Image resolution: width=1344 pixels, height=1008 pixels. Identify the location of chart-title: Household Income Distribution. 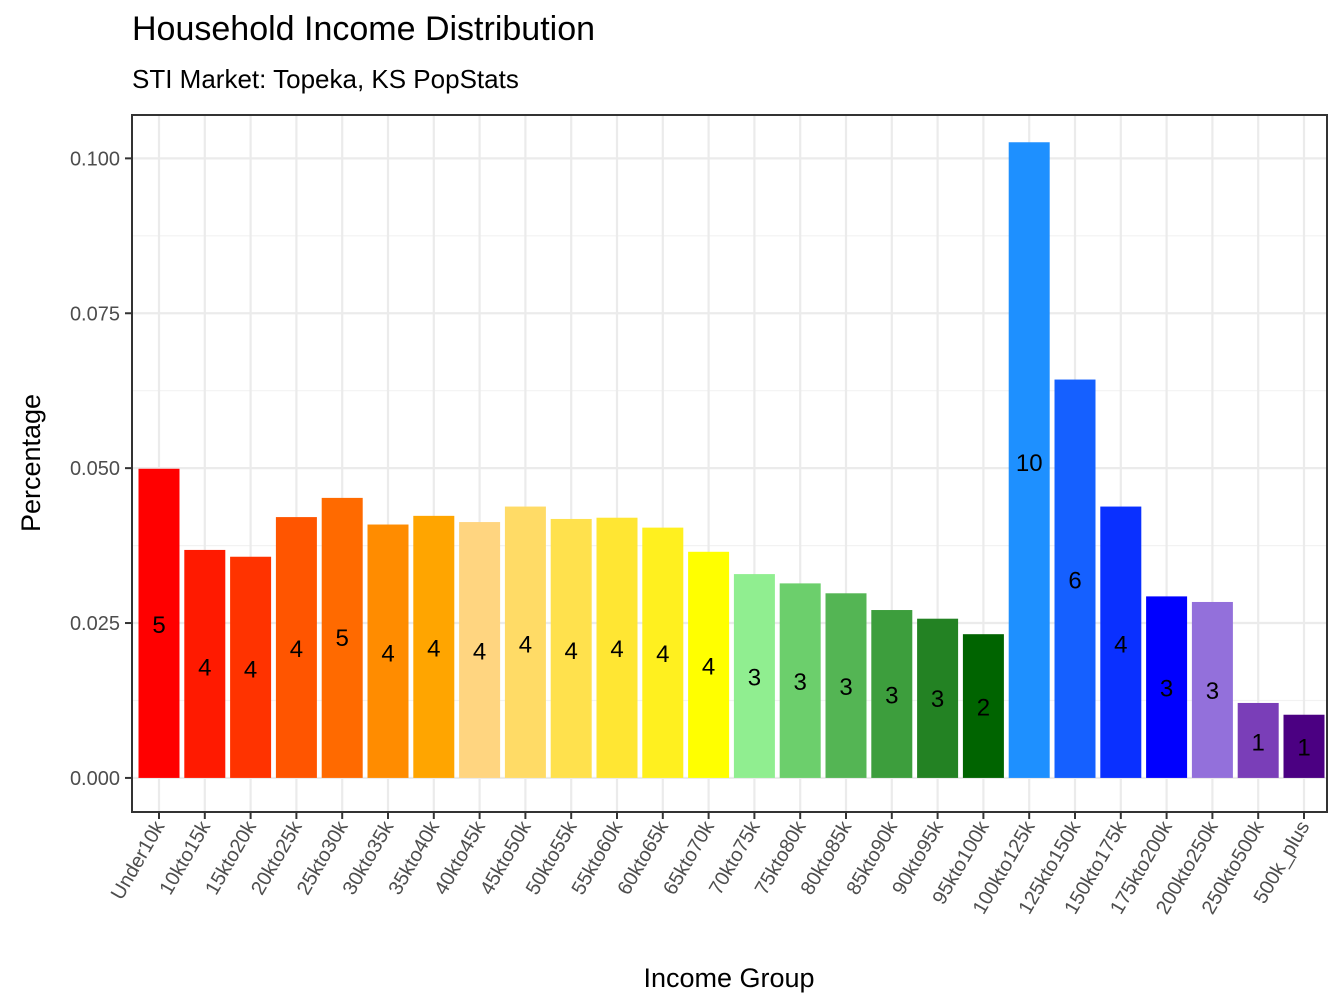
(364, 29).